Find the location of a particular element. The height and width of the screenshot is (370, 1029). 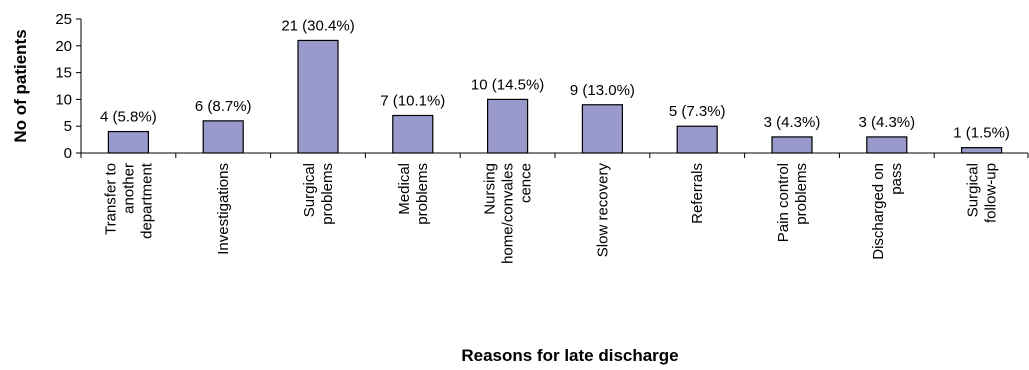

category-label: Nursing home/convales cence is located at coordinates (508, 213).